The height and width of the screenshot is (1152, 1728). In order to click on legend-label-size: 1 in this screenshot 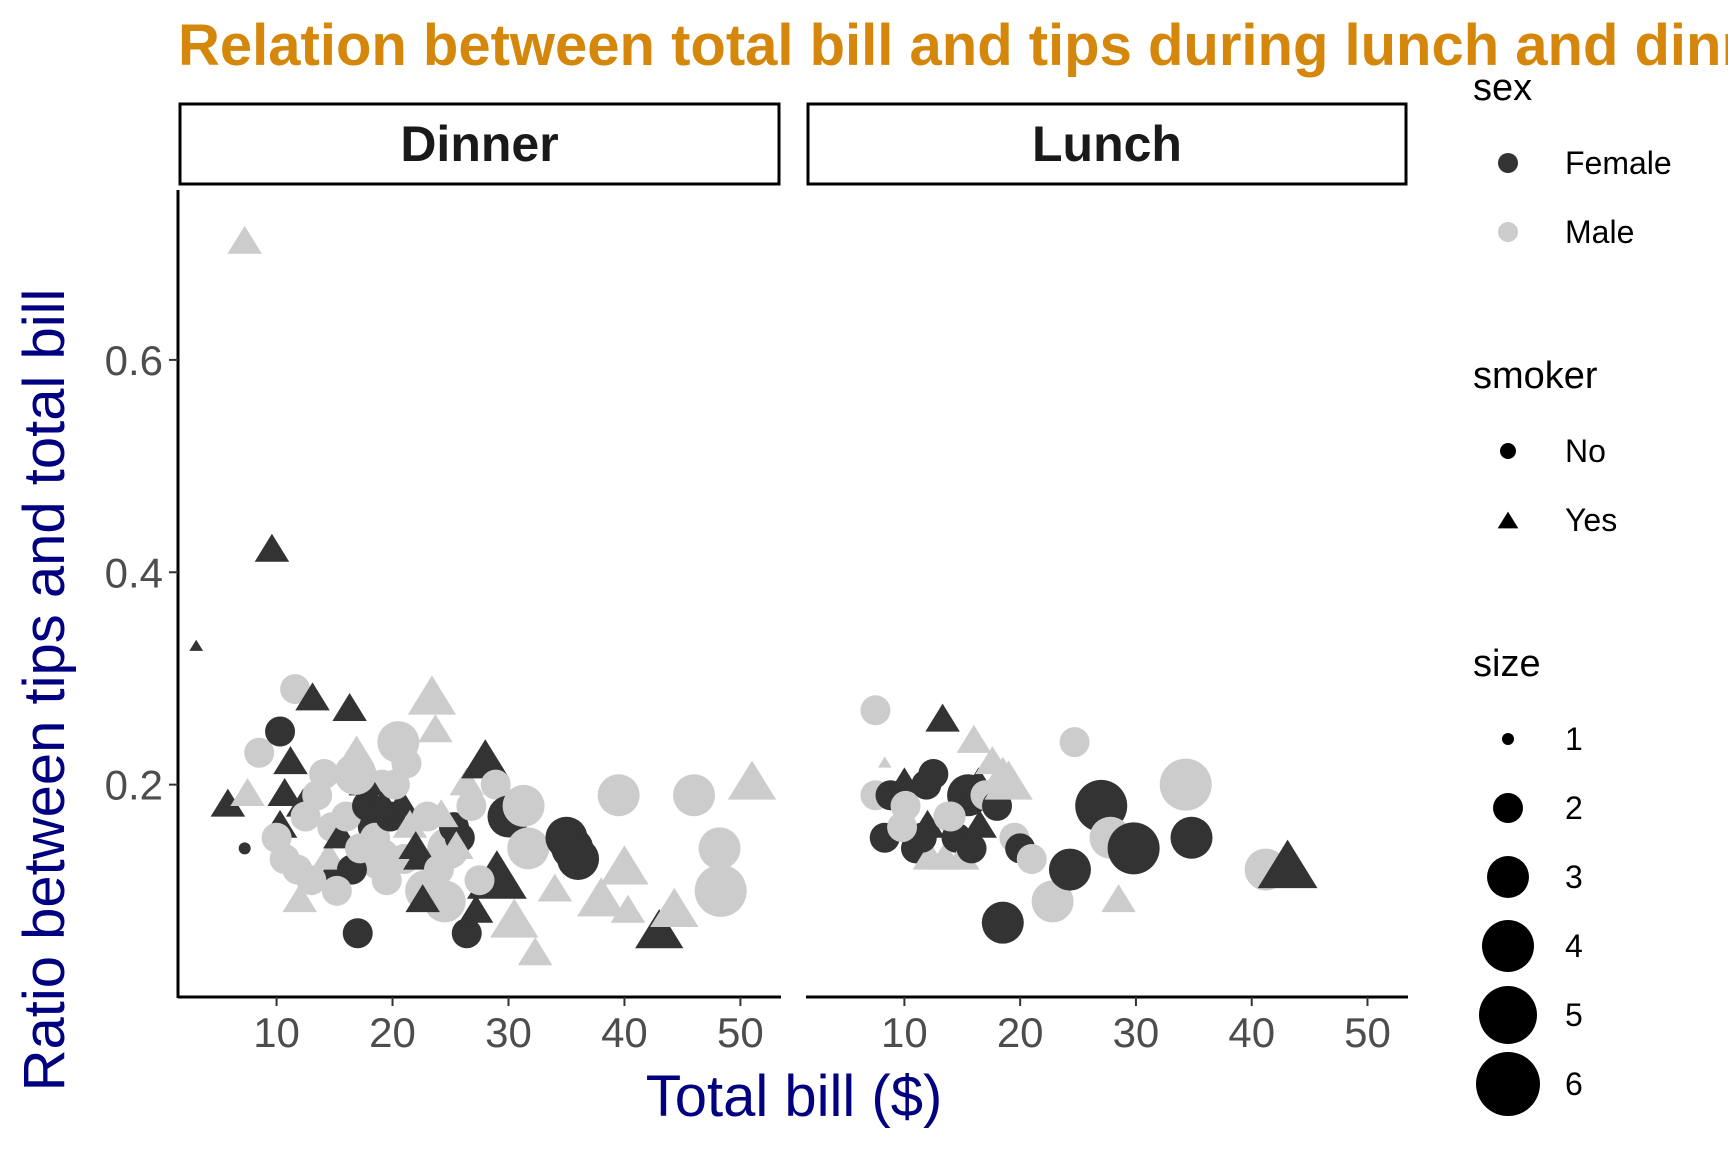, I will do `click(1574, 739)`.